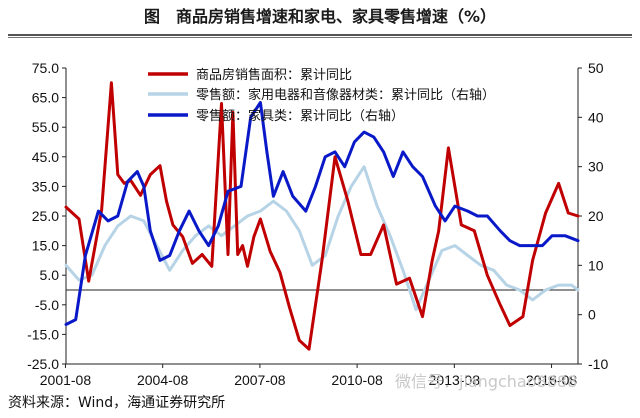  What do you see at coordinates (320, 35) in the screenshot?
I see `title-divider` at bounding box center [320, 35].